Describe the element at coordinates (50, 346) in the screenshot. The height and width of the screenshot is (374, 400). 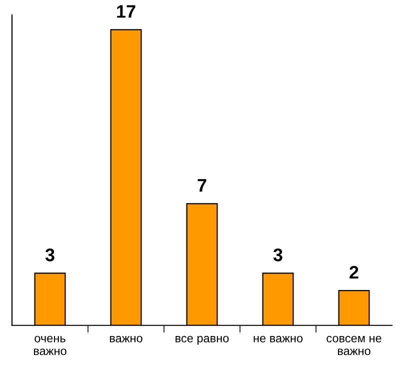
I see `x-tick-label: очень важно` at that location.